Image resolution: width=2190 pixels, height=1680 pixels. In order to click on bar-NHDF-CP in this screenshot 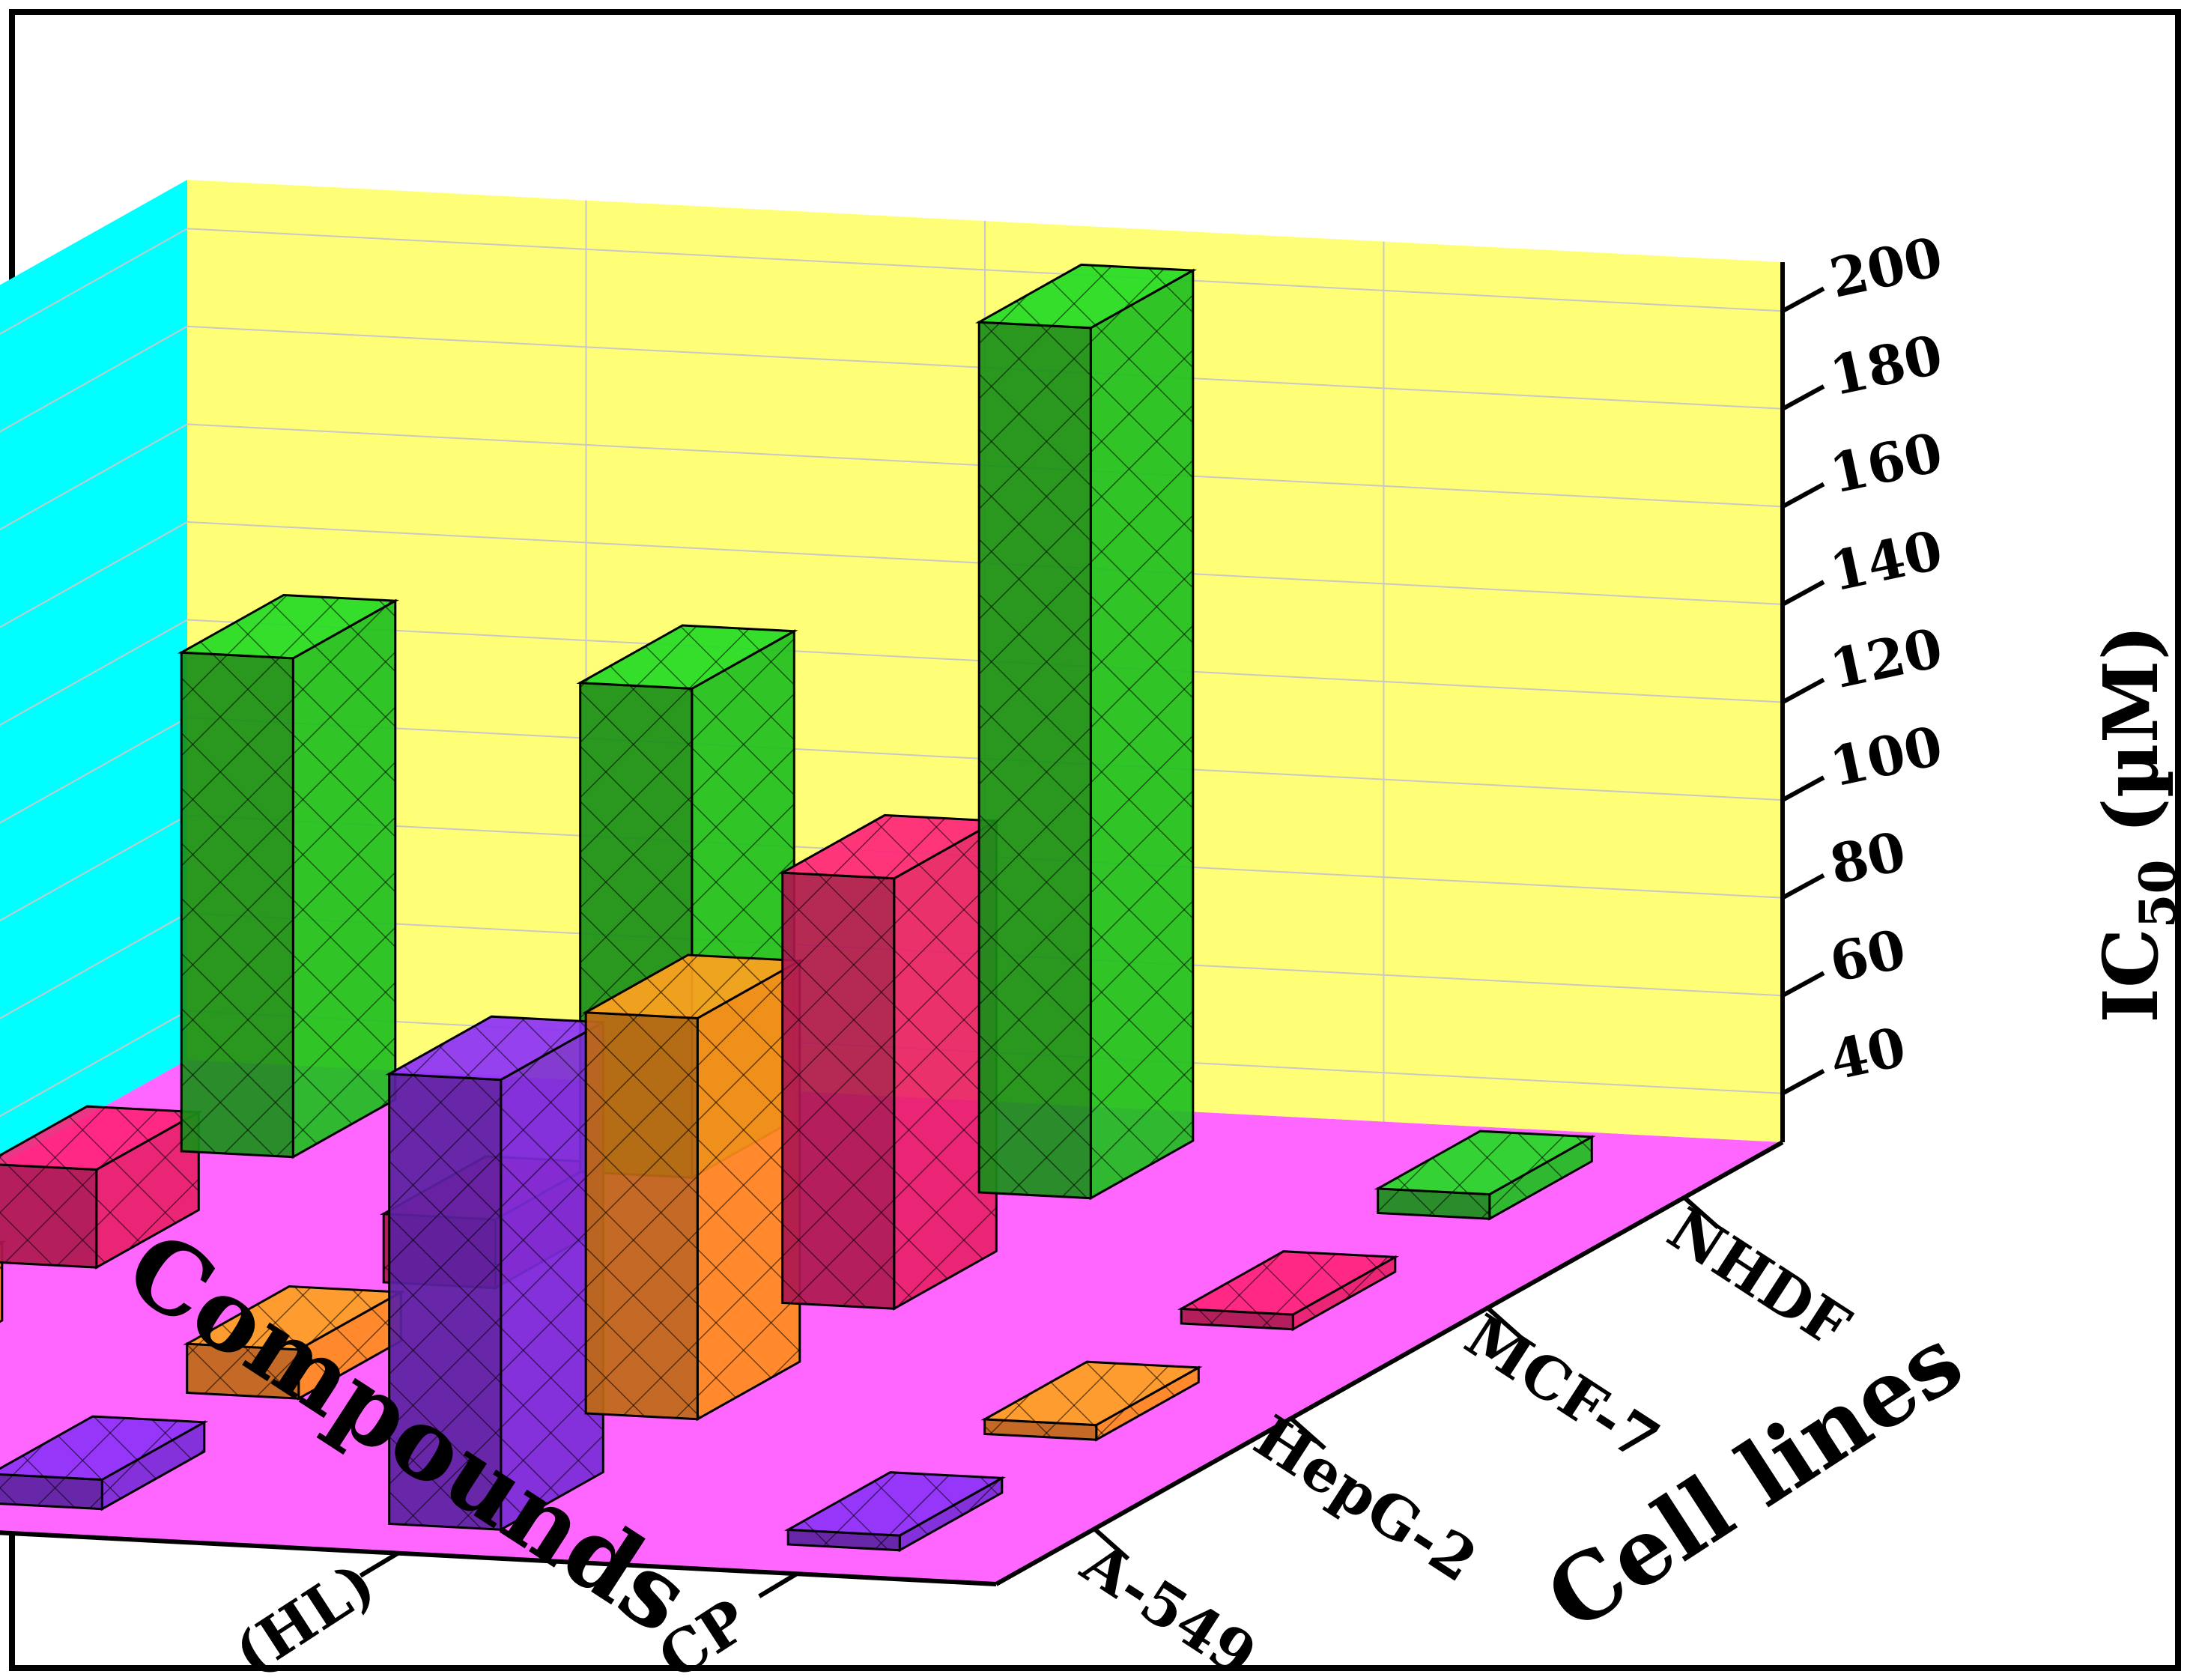, I will do `click(1485, 1175)`.